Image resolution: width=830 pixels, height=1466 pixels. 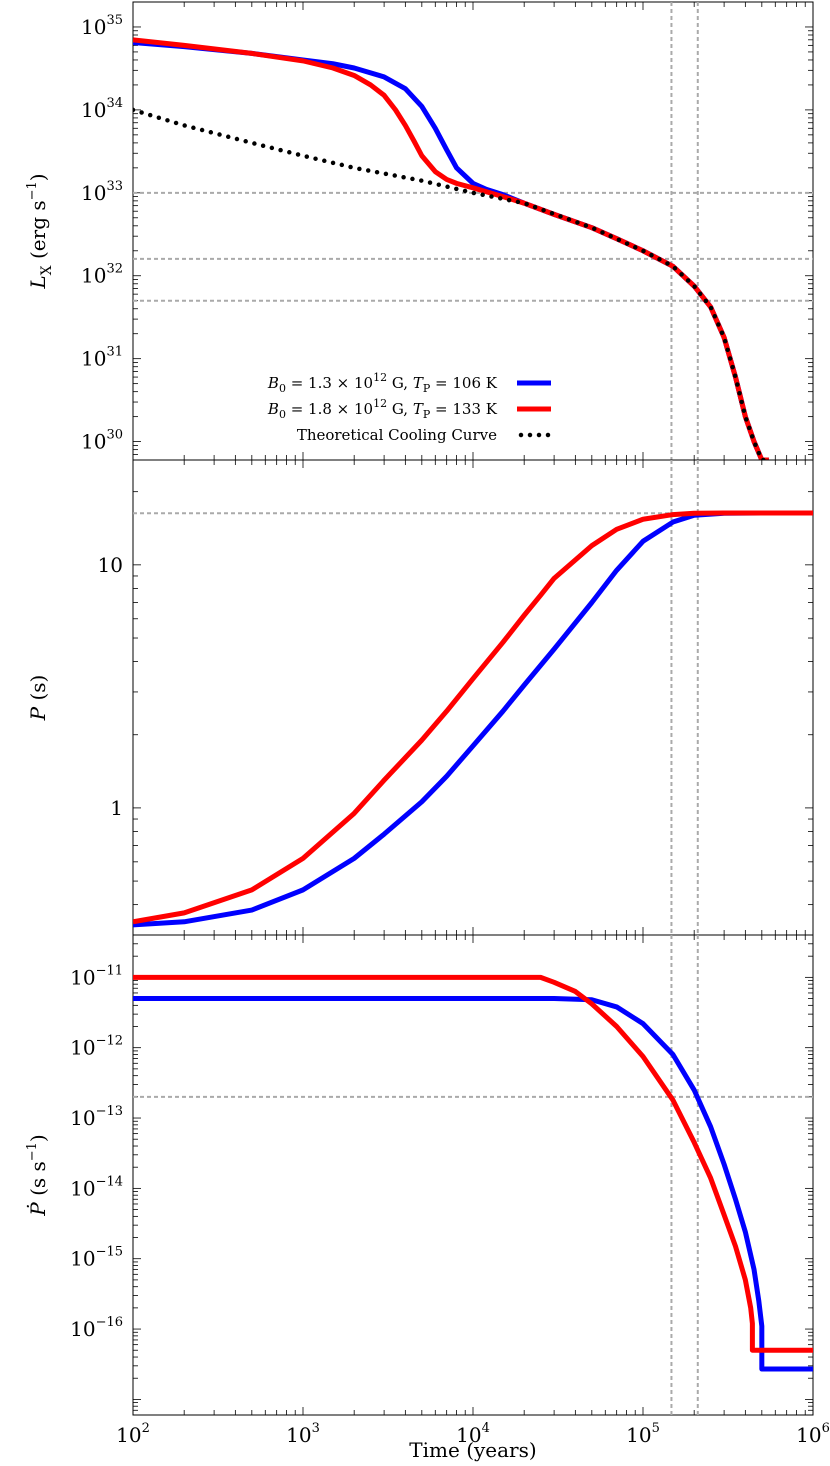 What do you see at coordinates (382, 383) in the screenshot?
I see `legend-entry-0-label: B0 = 1.3 × 1012 G, TP = 106 K` at bounding box center [382, 383].